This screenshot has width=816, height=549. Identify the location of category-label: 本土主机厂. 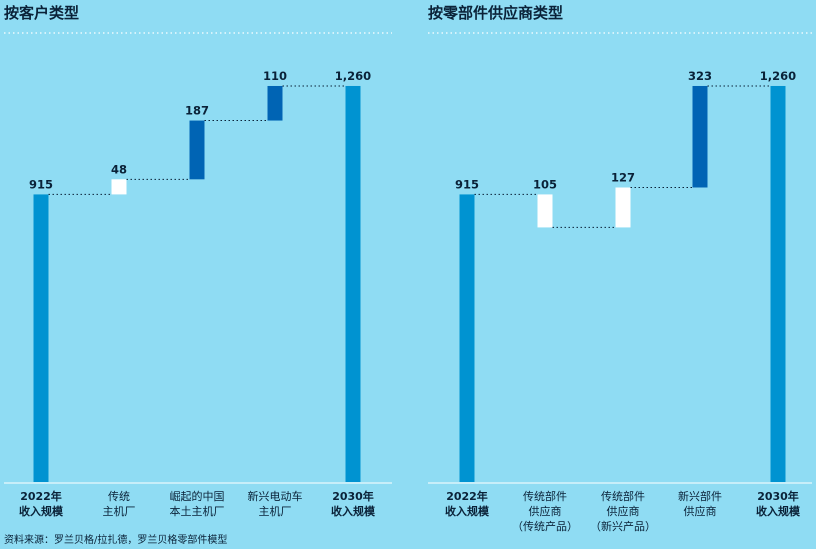
(197, 511).